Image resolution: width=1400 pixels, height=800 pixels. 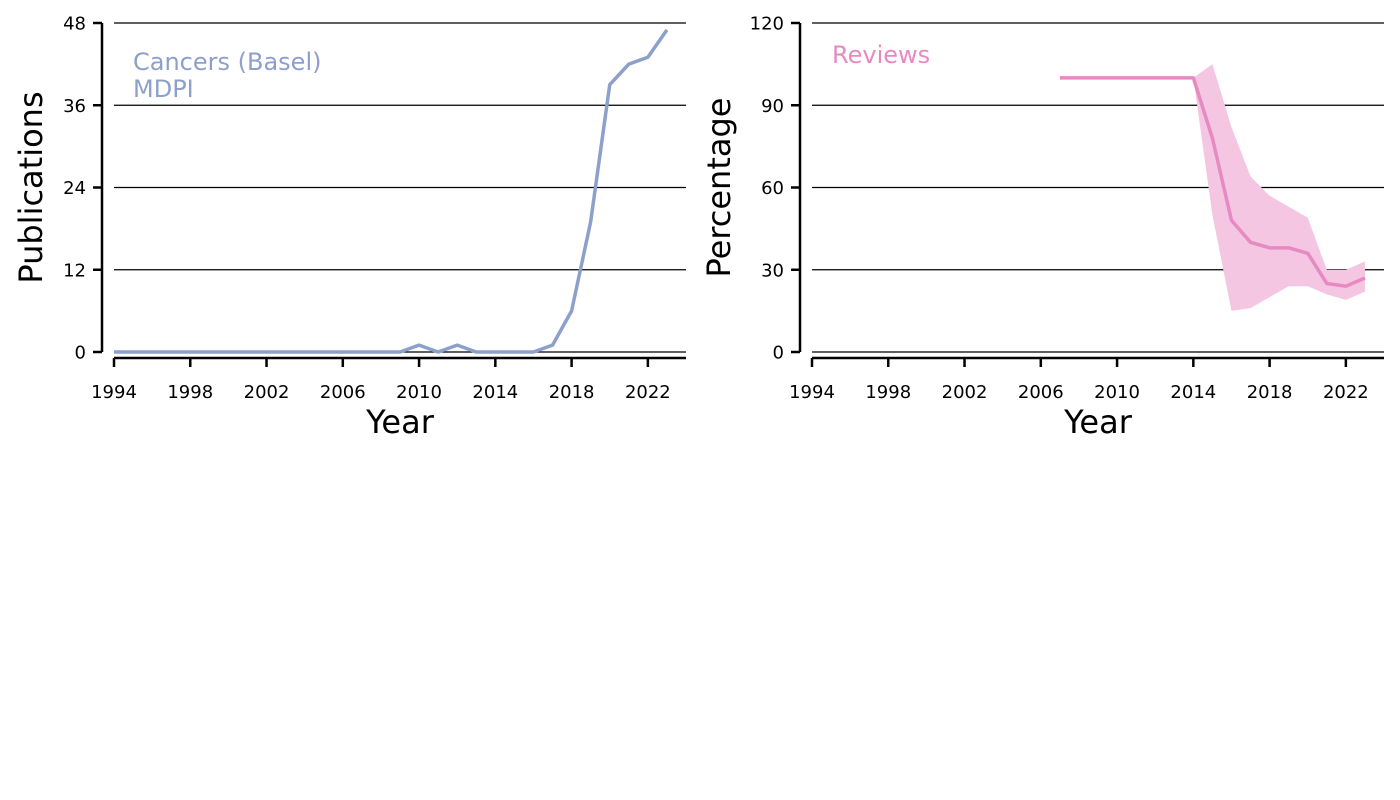 I want to click on annotation-label: MDPI, so click(x=163, y=89).